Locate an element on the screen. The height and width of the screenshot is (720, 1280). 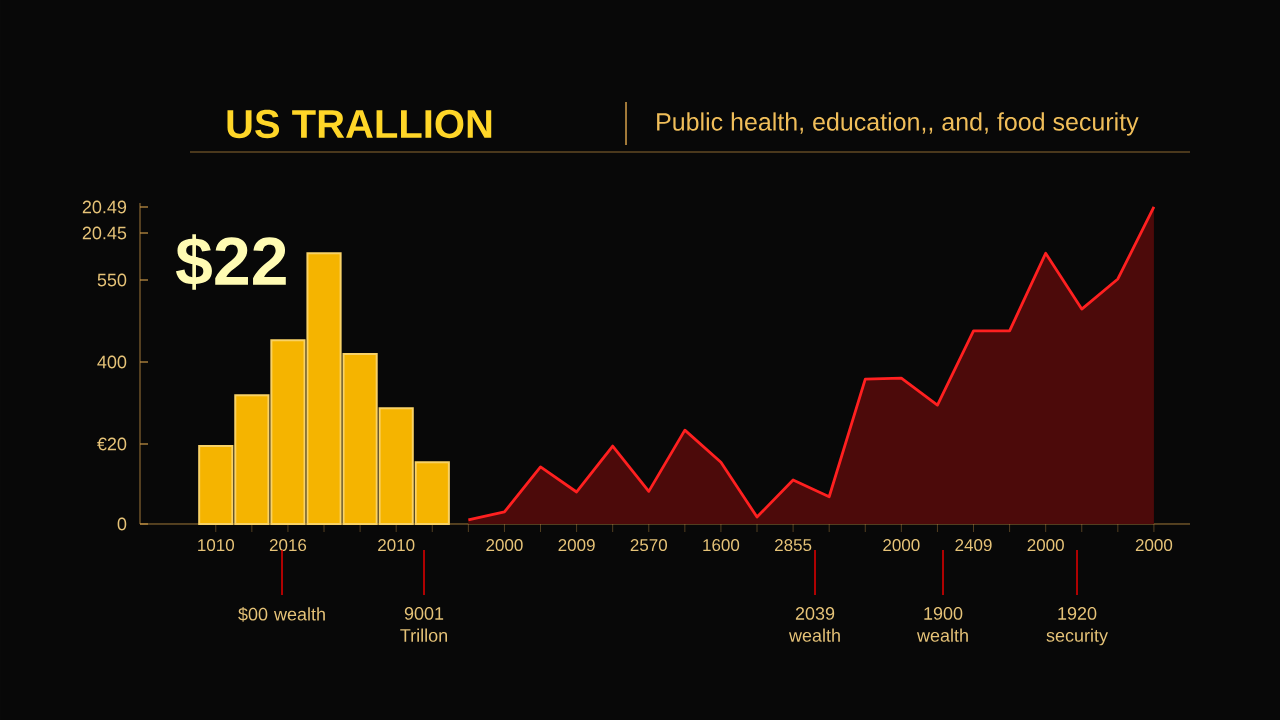
text: 20.45 is located at coordinates (104, 233).